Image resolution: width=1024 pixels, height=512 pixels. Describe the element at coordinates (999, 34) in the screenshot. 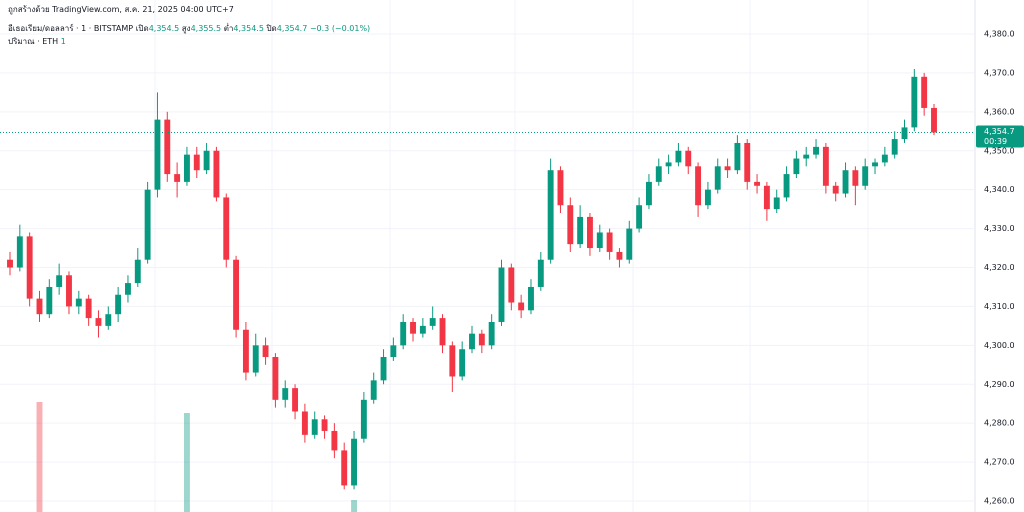

I see `y-tick-label: 4,380.0` at that location.